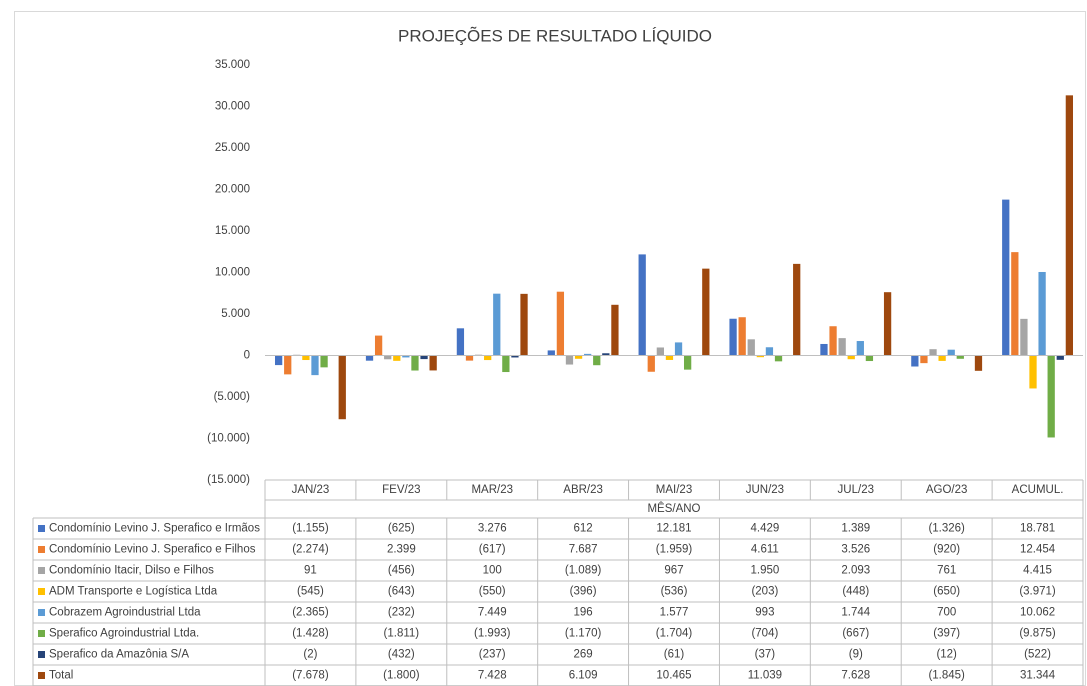 The width and height of the screenshot is (1087, 686). Describe the element at coordinates (674, 655) in the screenshot. I see `table-value: (61)` at that location.